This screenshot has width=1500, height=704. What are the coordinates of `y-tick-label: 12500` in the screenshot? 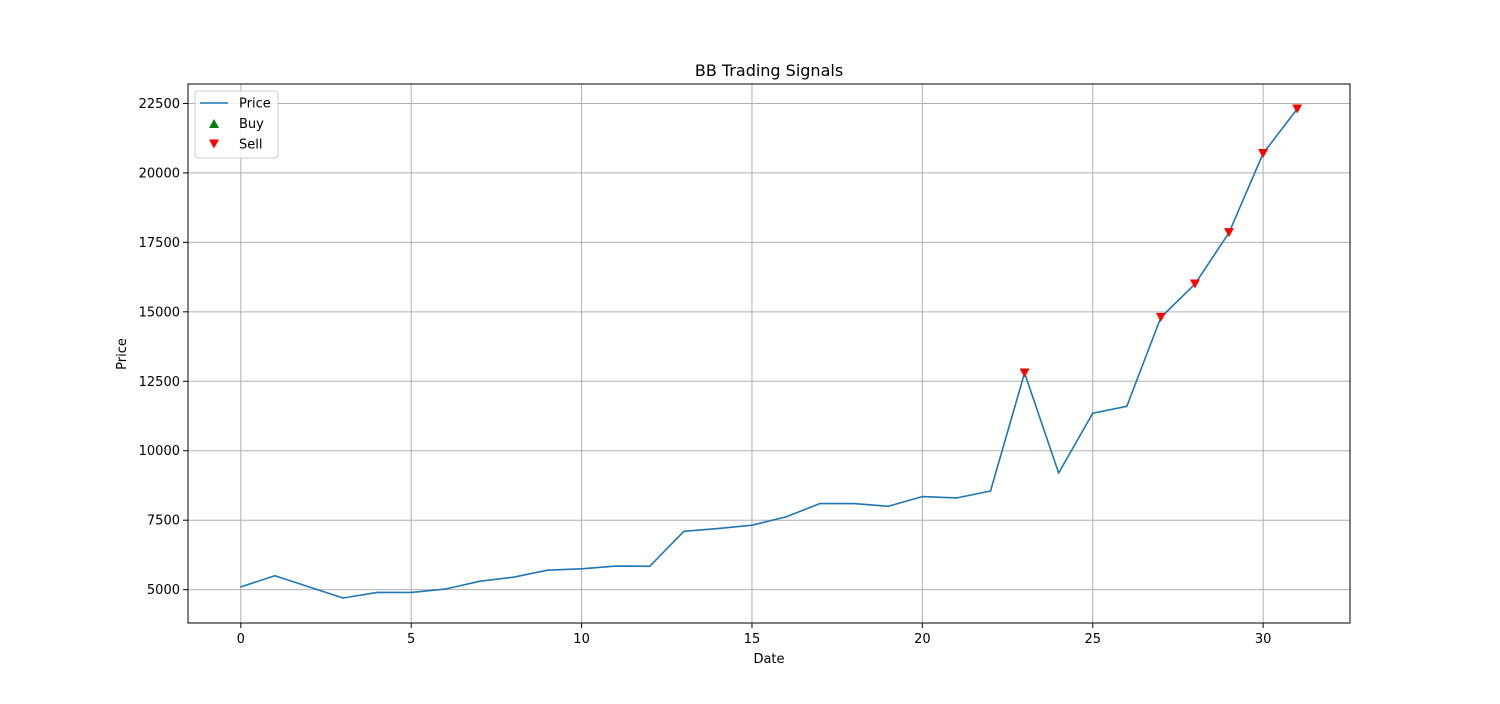 It's located at (159, 382).